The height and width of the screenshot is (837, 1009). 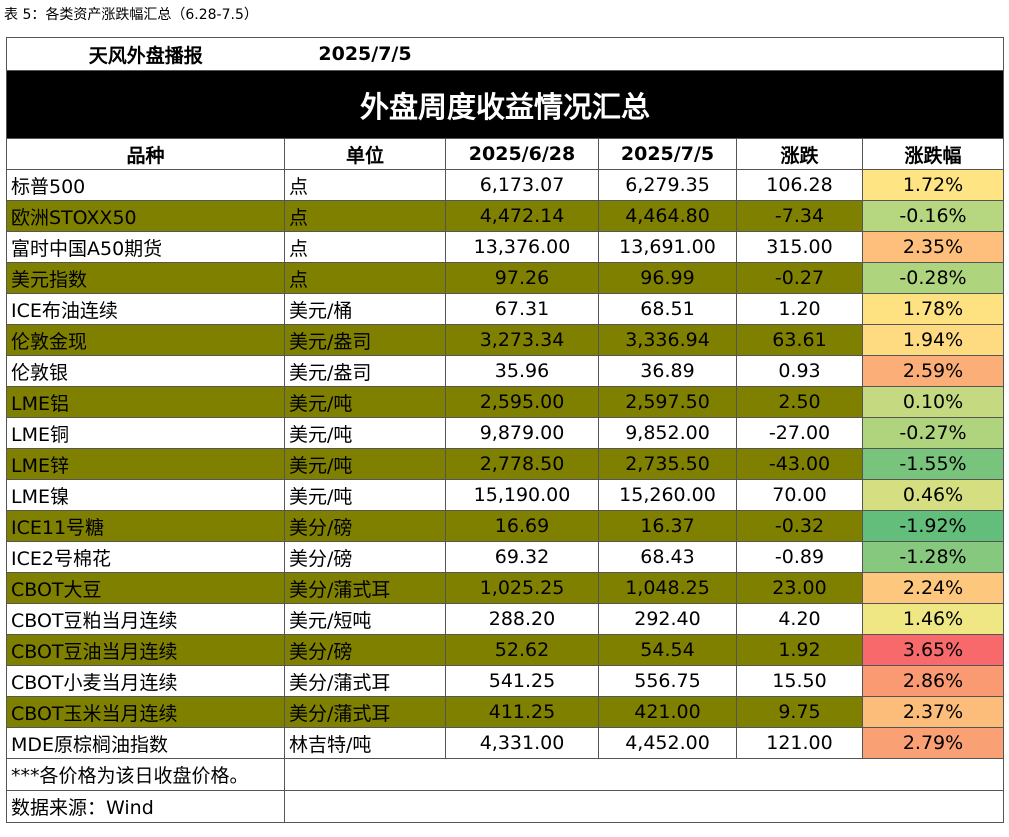 What do you see at coordinates (522, 588) in the screenshot?
I see `cell: 1,025.25` at bounding box center [522, 588].